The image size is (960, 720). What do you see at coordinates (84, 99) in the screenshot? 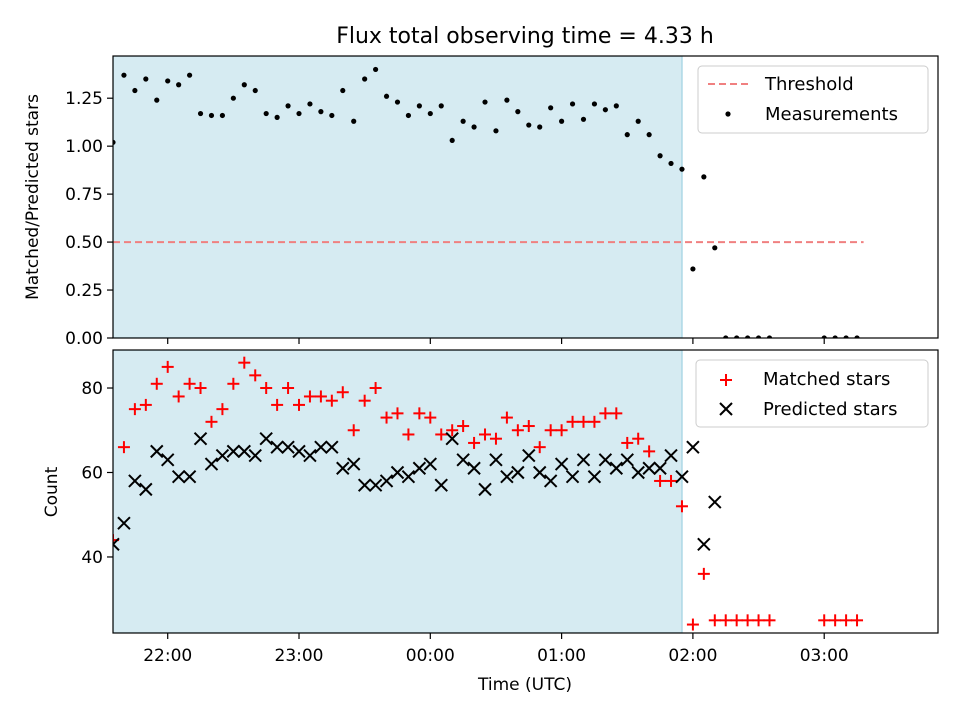
I see `y-tick-label: 1.25` at bounding box center [84, 99].